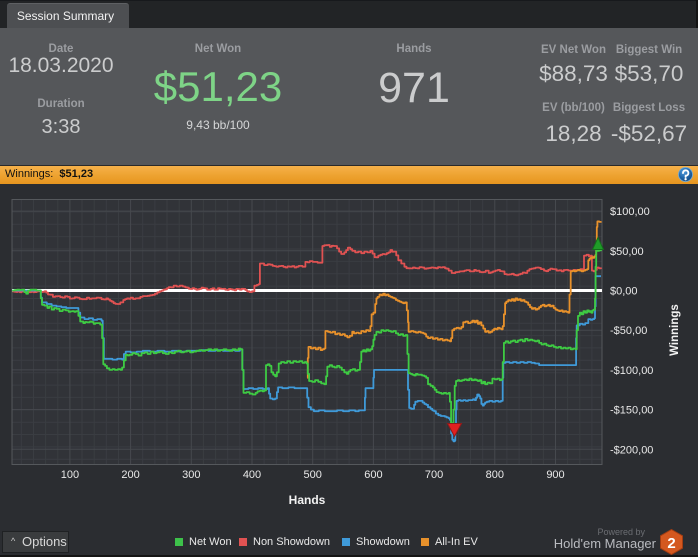 This screenshot has height=557, width=698. I want to click on svg-text: -$100,00, so click(631, 371).